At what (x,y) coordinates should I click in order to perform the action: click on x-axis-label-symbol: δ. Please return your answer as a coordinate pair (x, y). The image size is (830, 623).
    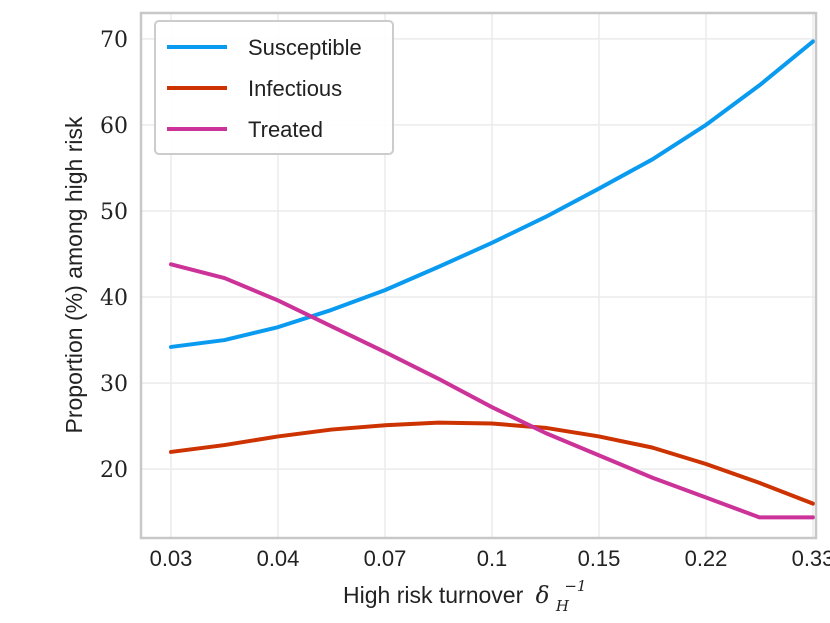
    Looking at the image, I should click on (543, 596).